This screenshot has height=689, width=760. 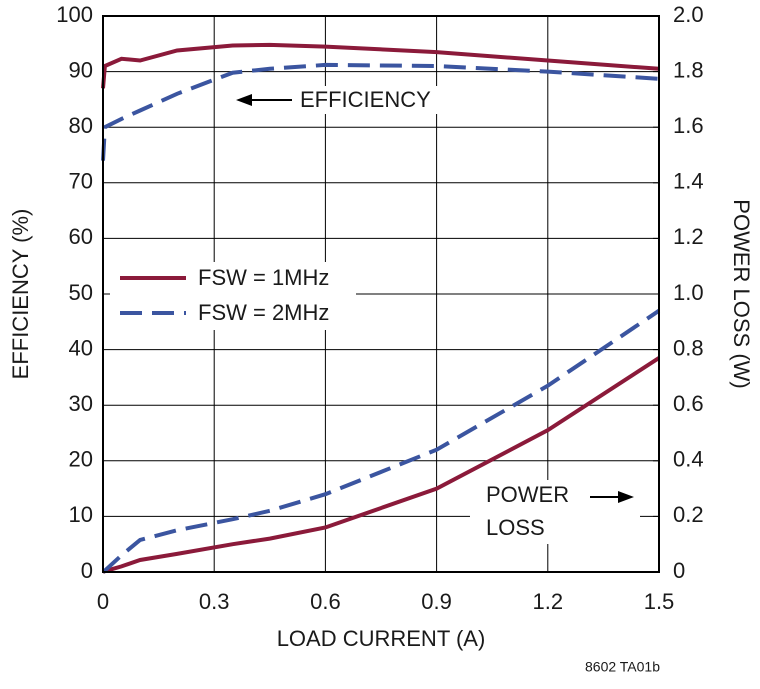 What do you see at coordinates (214, 601) in the screenshot?
I see `x-tick-label: 0.3` at bounding box center [214, 601].